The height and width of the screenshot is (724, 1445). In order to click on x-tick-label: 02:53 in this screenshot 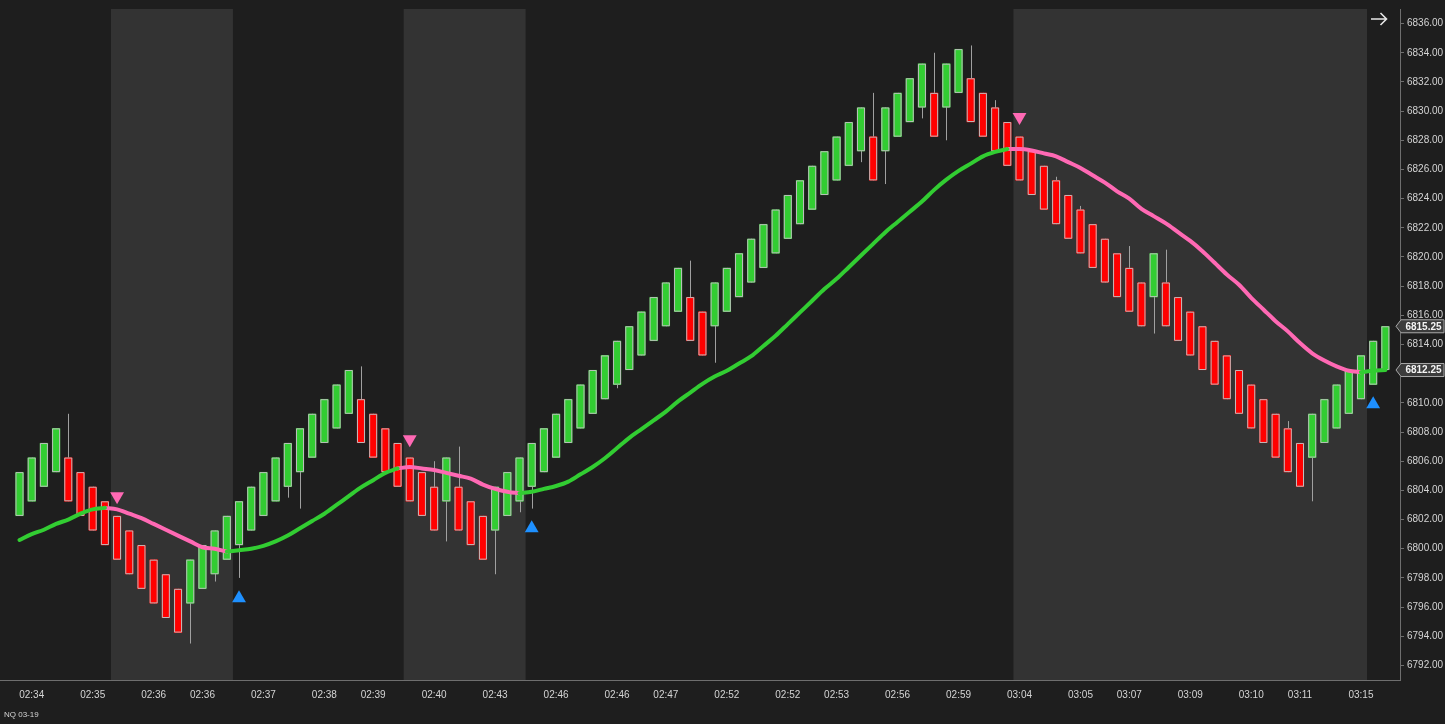, I will do `click(837, 694)`.